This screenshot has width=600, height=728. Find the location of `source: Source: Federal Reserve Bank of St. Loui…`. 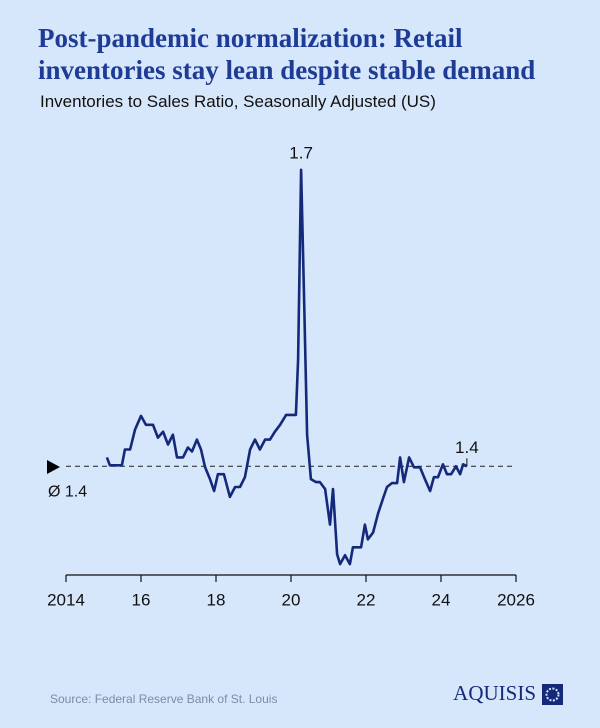

source: Source: Federal Reserve Bank of St. Loui… is located at coordinates (163, 699).